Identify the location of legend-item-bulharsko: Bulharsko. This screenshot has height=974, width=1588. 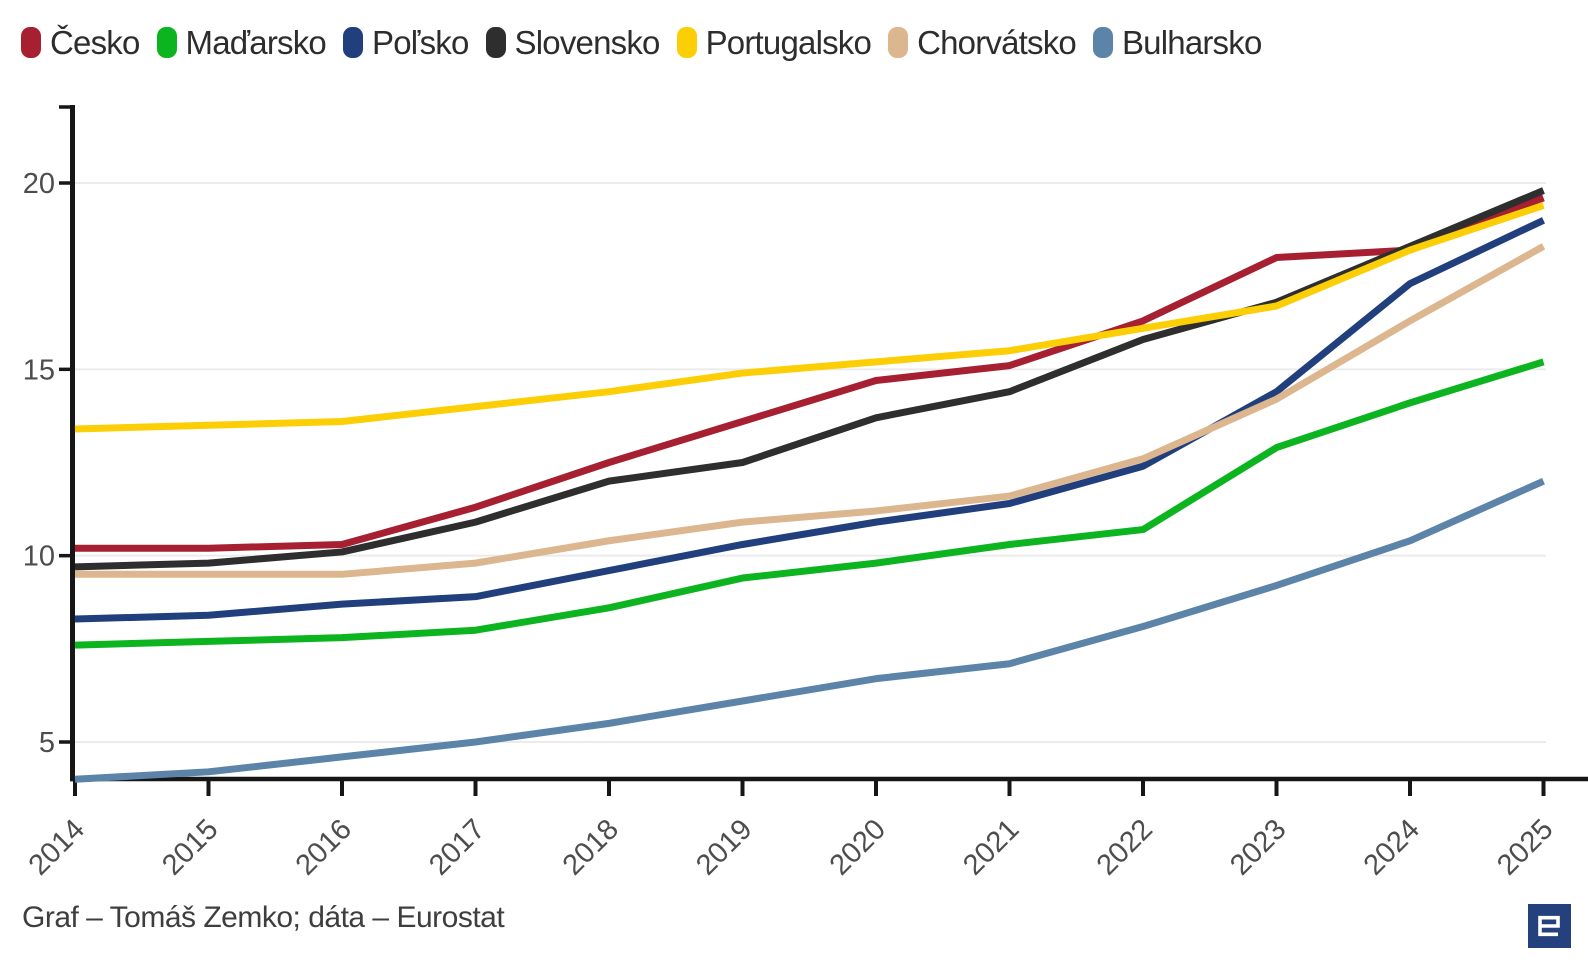
(1177, 42).